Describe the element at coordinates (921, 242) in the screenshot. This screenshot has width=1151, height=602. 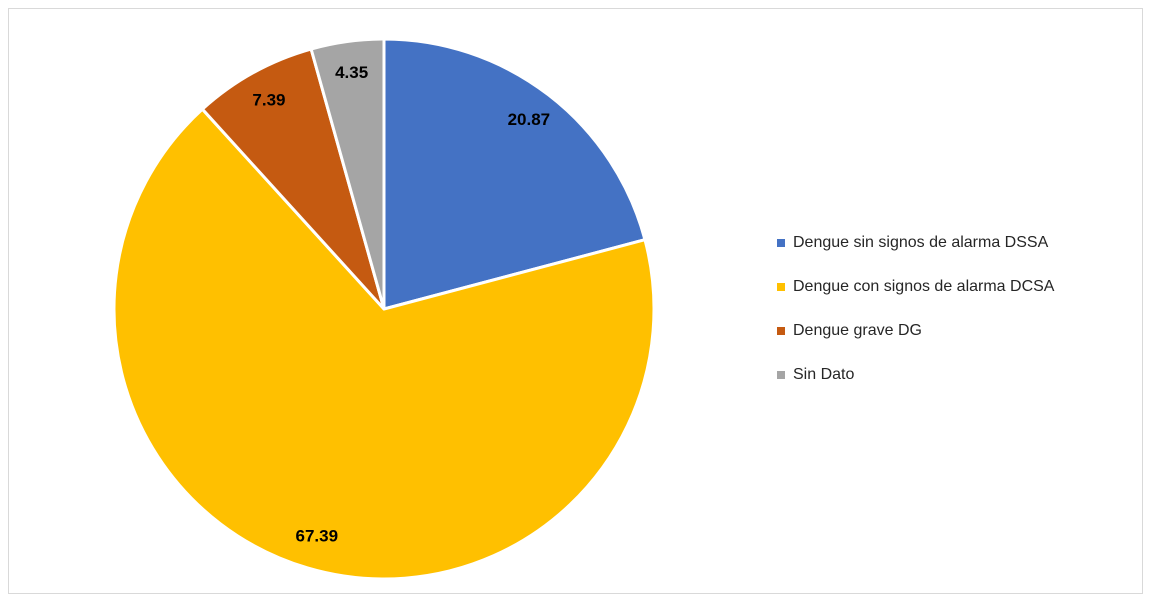
I see `legend-label: Dengue sin signos de alarma DSSA` at that location.